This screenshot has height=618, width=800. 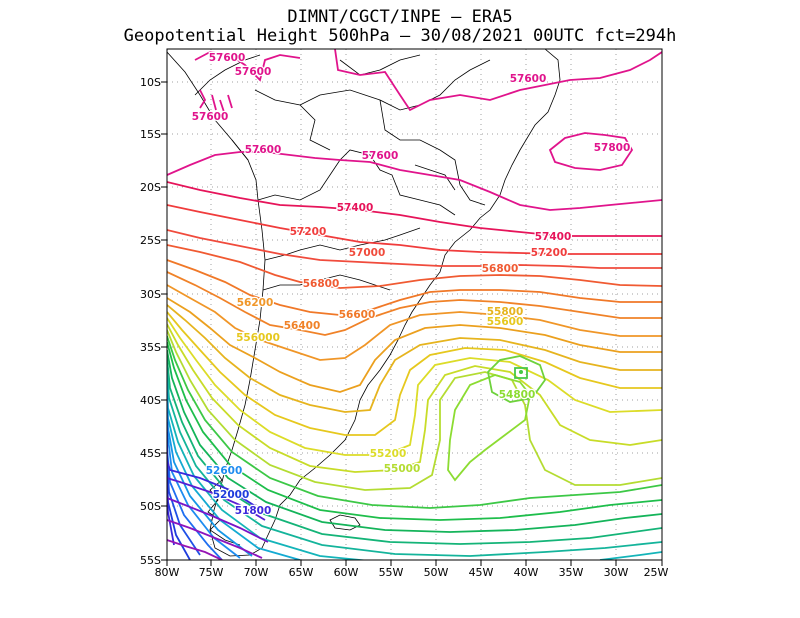 I want to click on latitude-tick-labels: 10S 15S 20S 25S 30S 35S 40S 45S 50S 55S, so click(x=150, y=321).